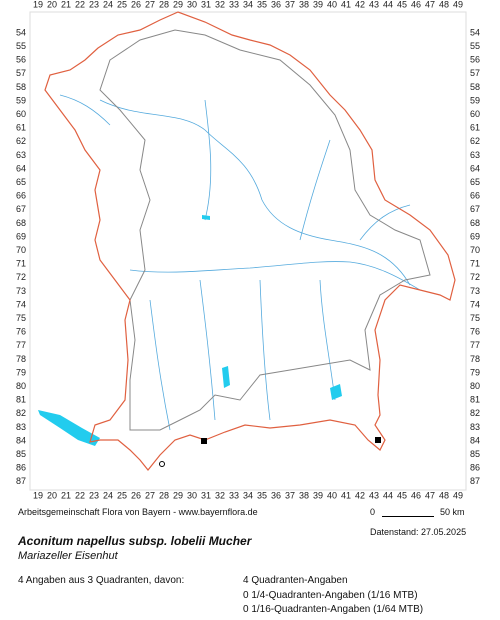 The image size is (500, 620). I want to click on row-label: 56, so click(21, 60).